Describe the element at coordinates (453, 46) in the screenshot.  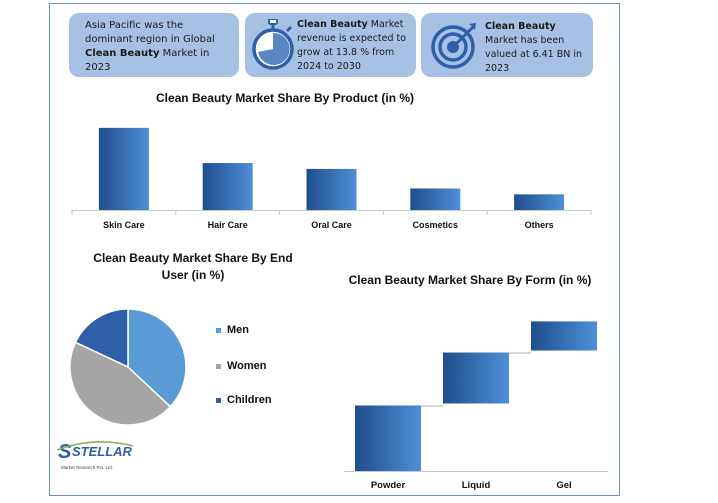
I see `target-icon` at that location.